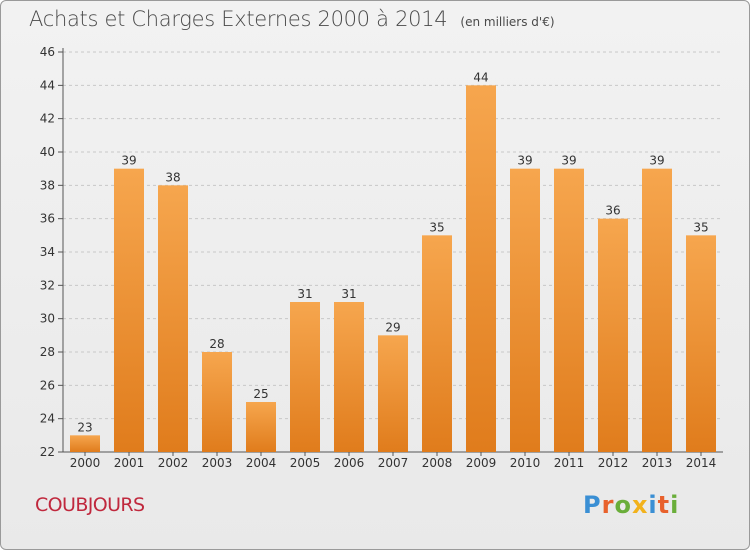 This screenshot has height=550, width=750. Describe the element at coordinates (47, 385) in the screenshot. I see `y-tick-label: 26` at that location.